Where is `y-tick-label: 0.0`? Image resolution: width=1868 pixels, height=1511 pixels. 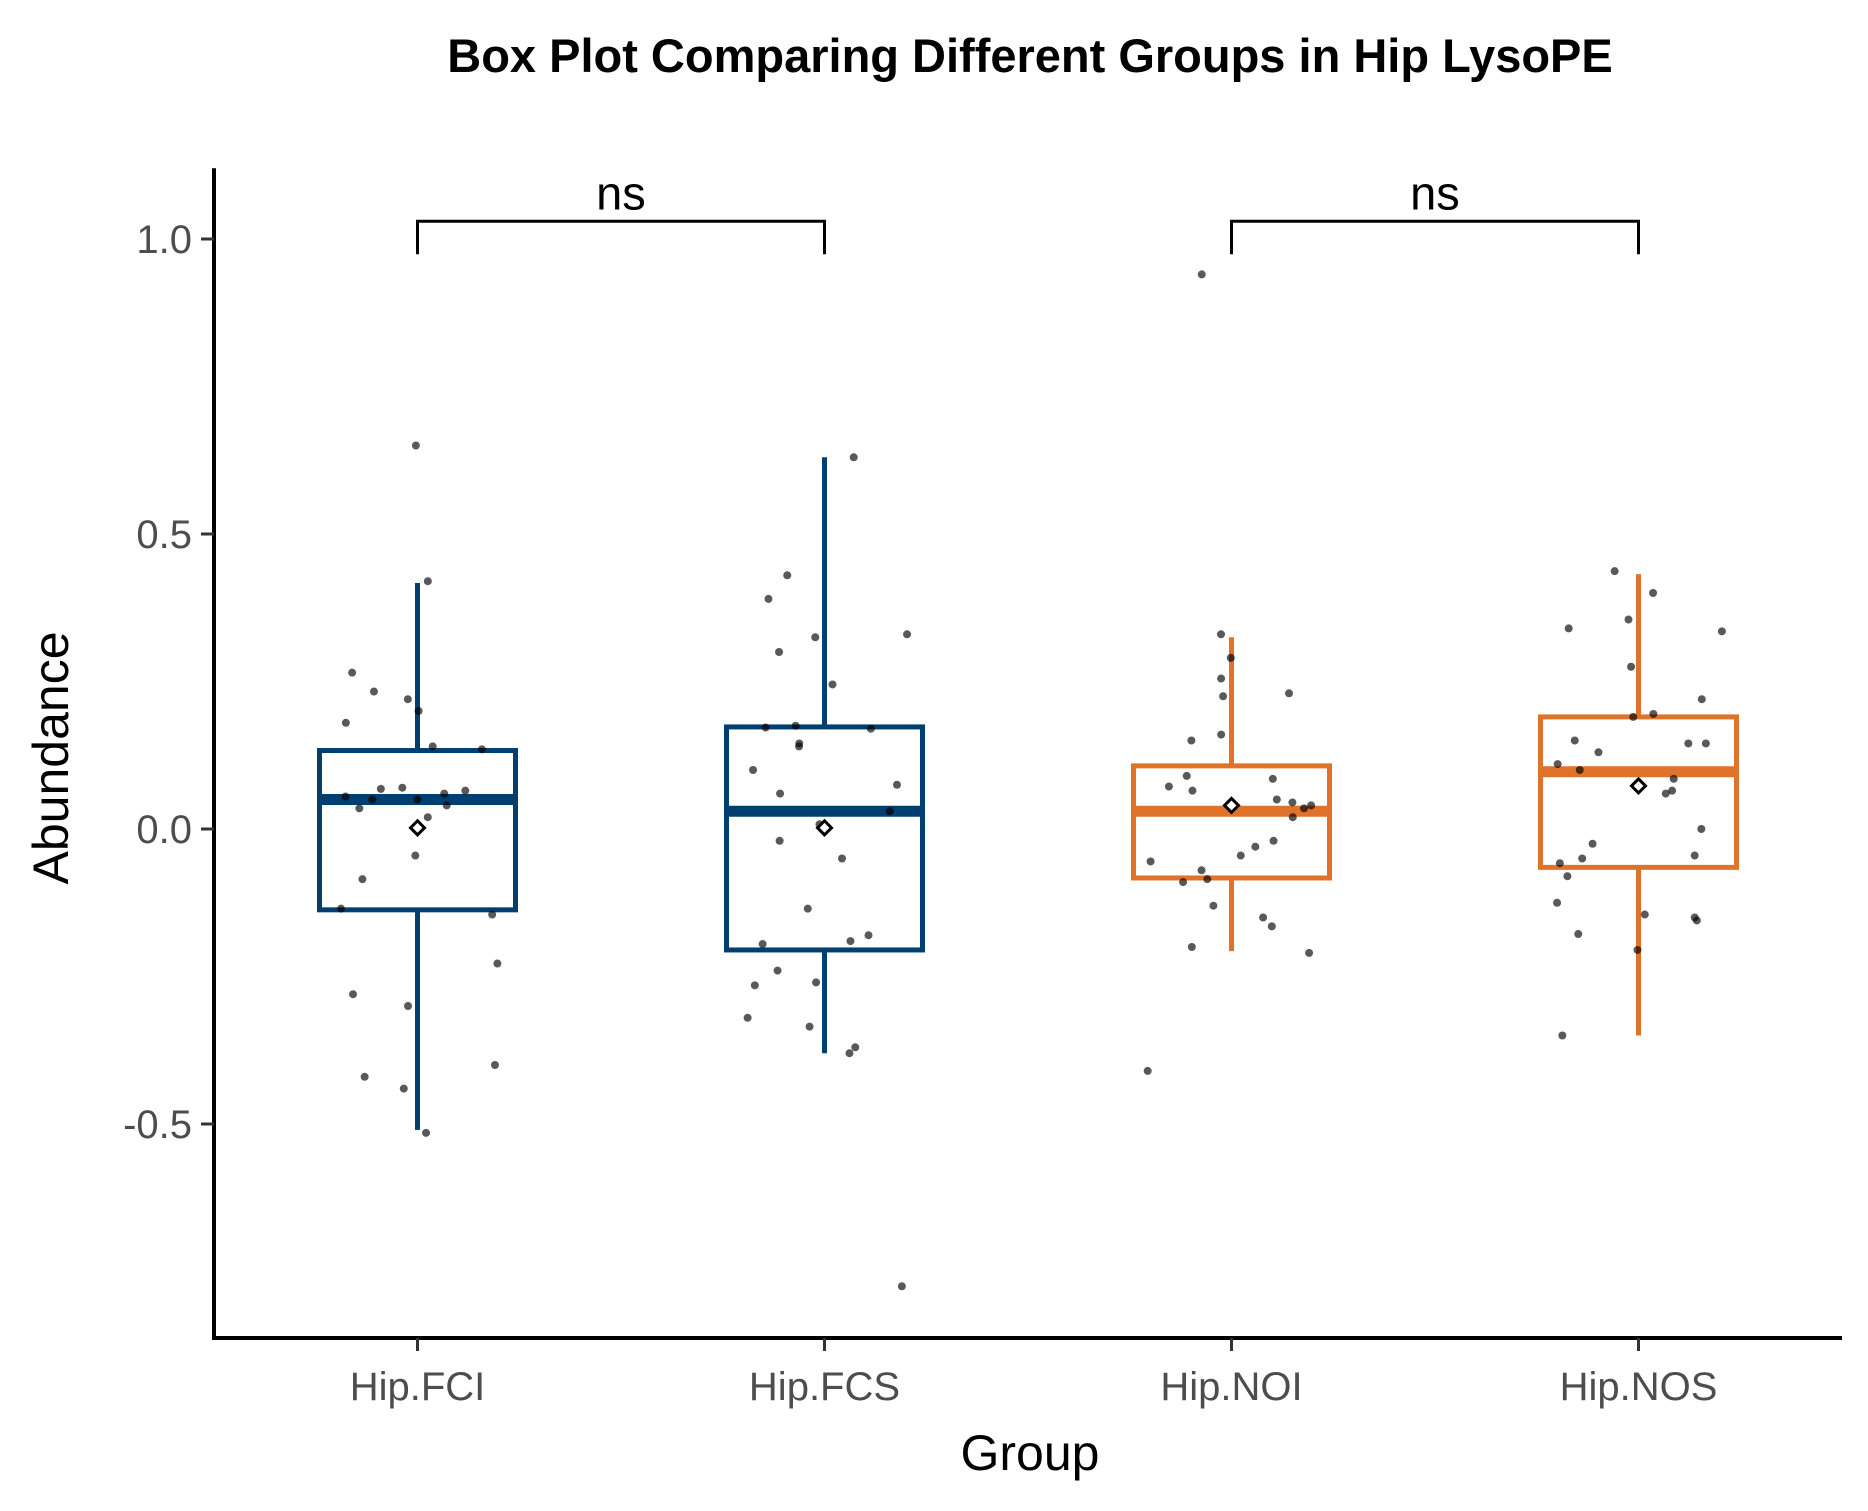
y-tick-label: 0.0 is located at coordinates (164, 830).